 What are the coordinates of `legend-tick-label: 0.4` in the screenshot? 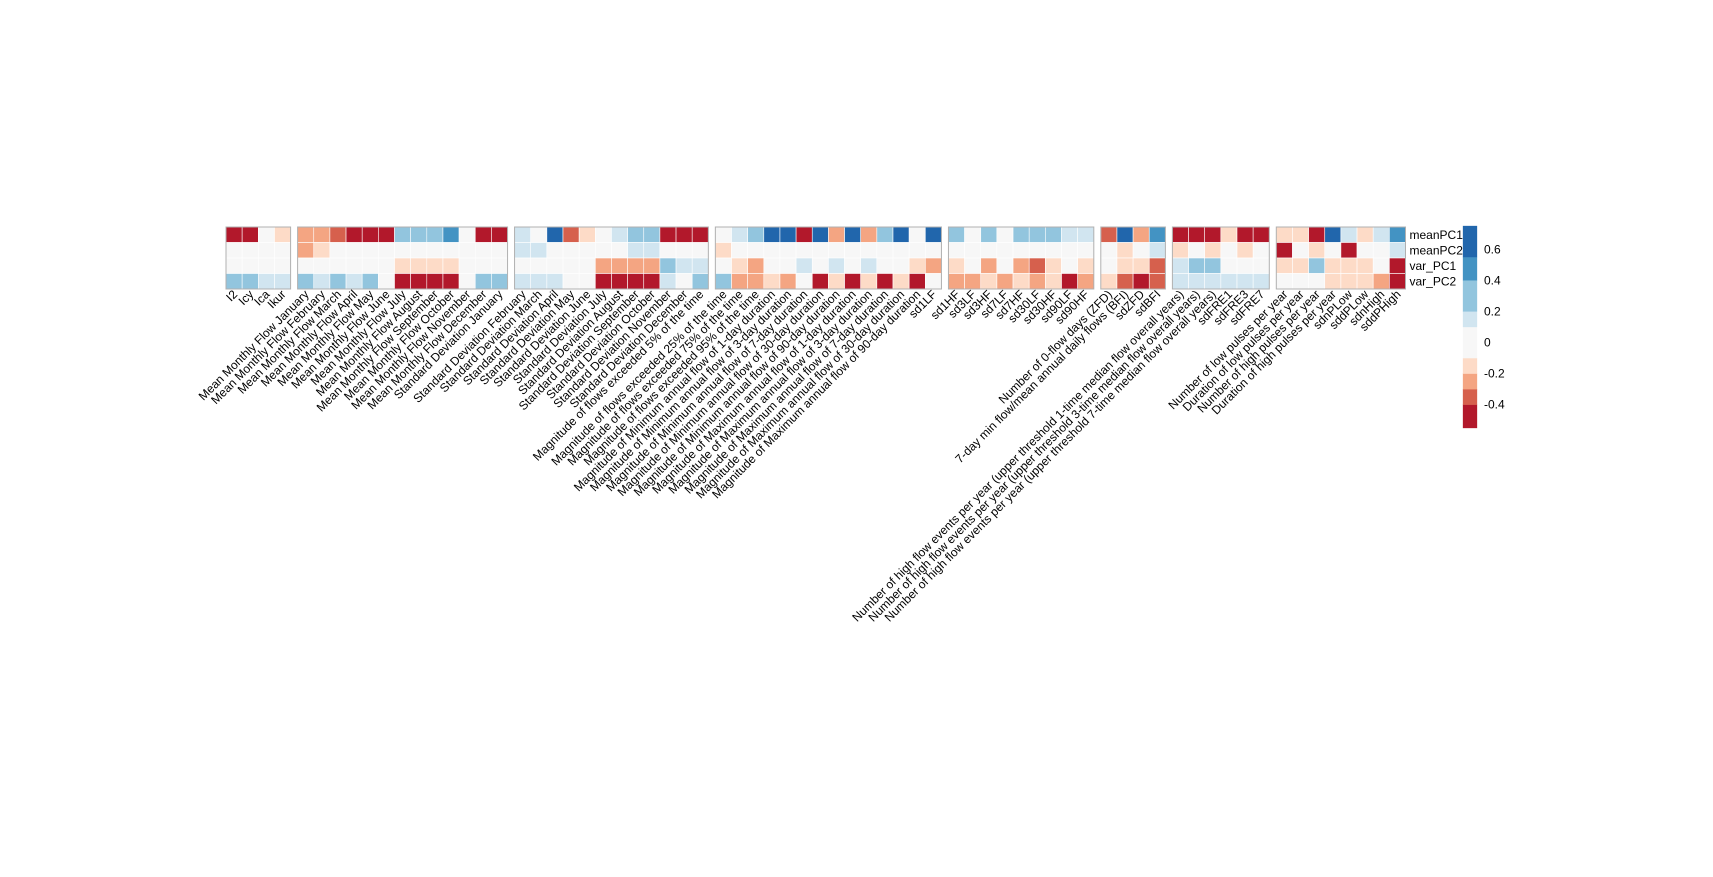 It's located at (1492, 280).